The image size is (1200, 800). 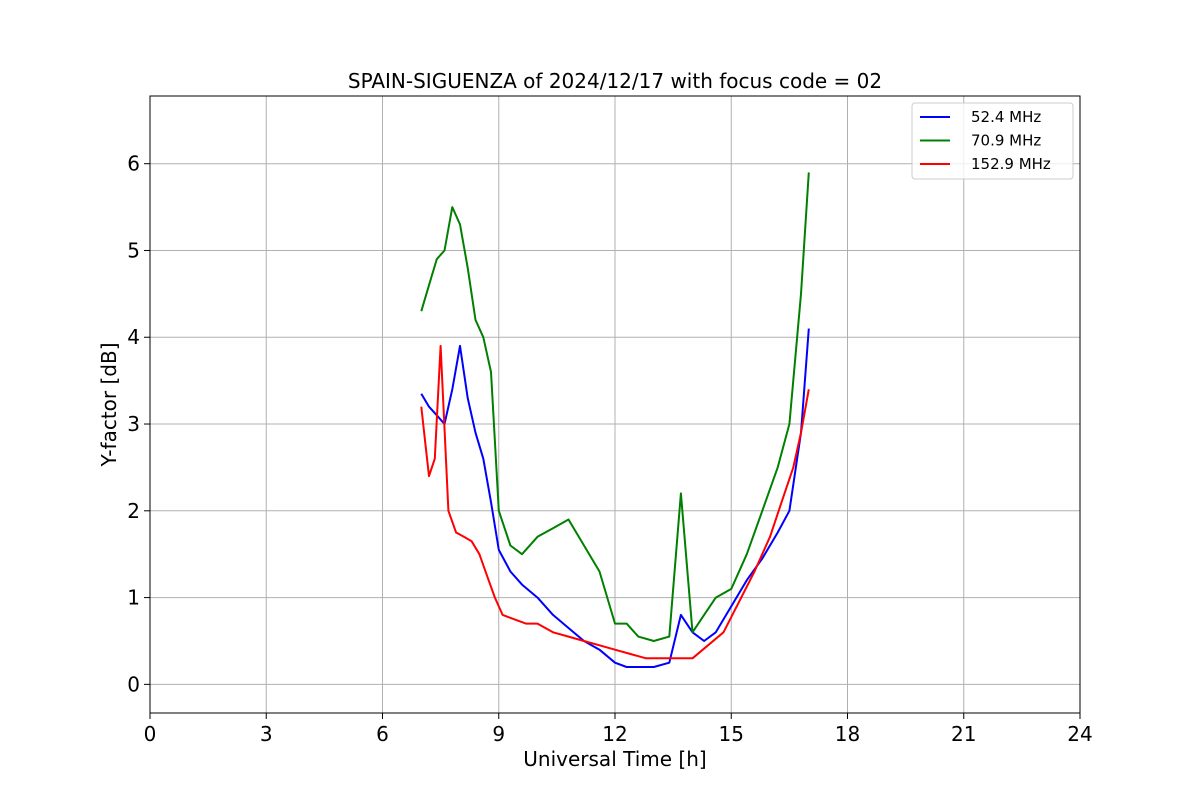 What do you see at coordinates (133, 511) in the screenshot?
I see `y-tick-label: 2` at bounding box center [133, 511].